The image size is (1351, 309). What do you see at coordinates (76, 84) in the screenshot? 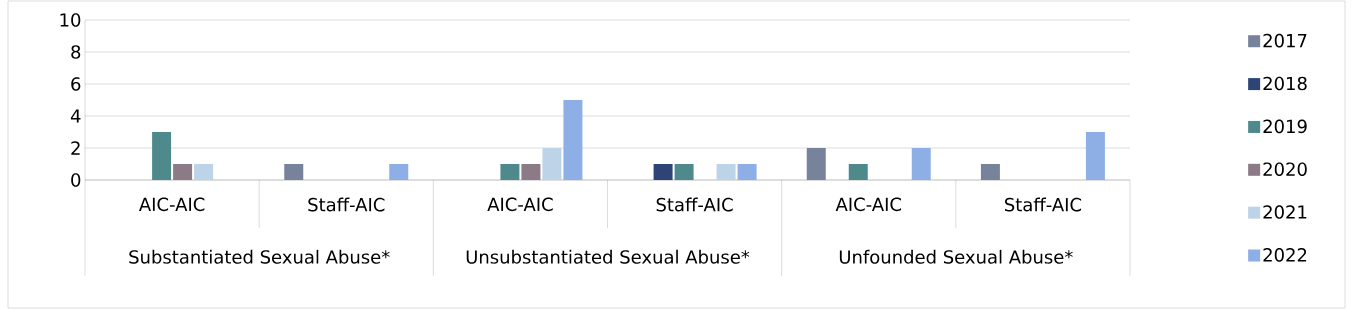
I see `y-tick-label: 6` at bounding box center [76, 84].